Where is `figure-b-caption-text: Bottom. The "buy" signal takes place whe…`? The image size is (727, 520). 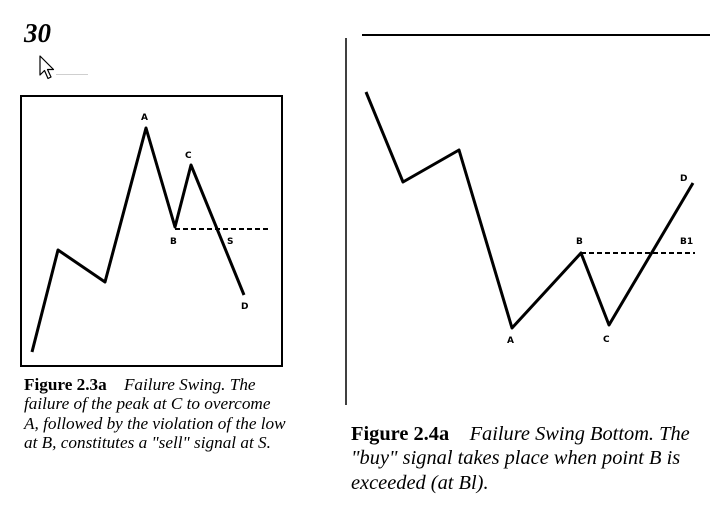 figure-b-caption-text: Bottom. The "buy" signal takes place whe… is located at coordinates (520, 458).